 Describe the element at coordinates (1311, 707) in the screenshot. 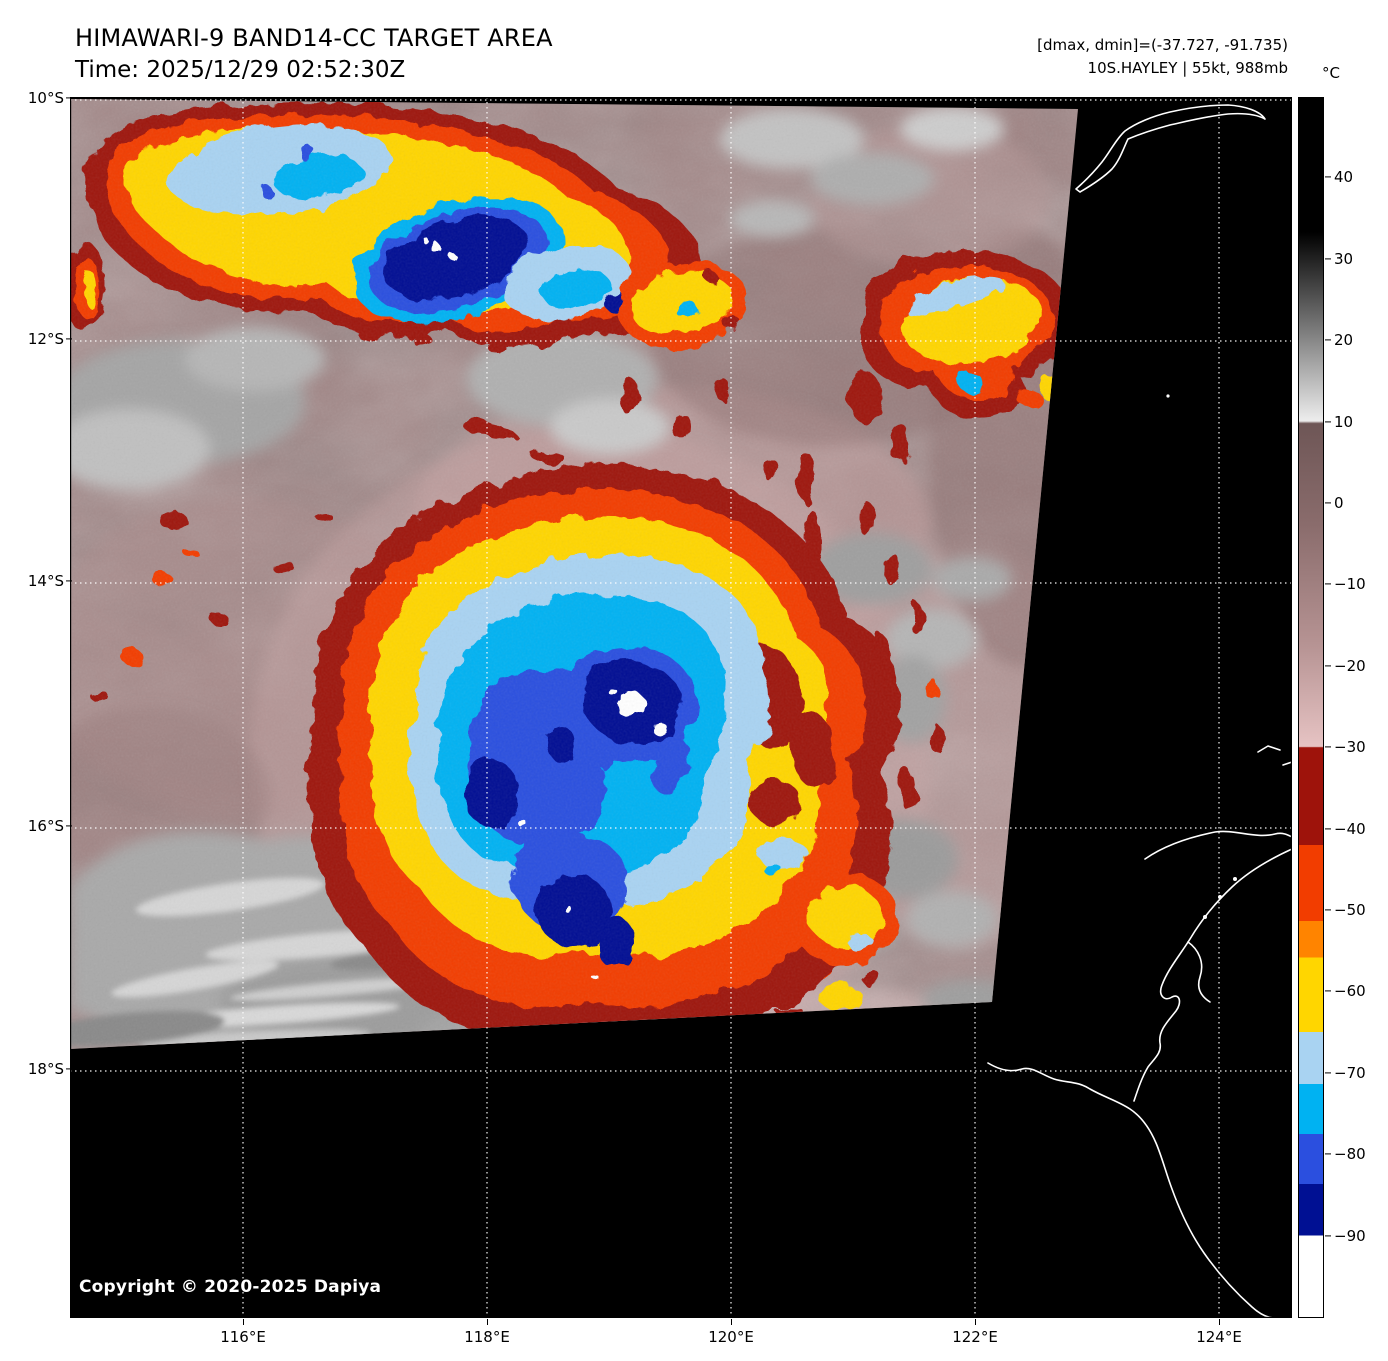

I see `temperature-colorbar` at that location.